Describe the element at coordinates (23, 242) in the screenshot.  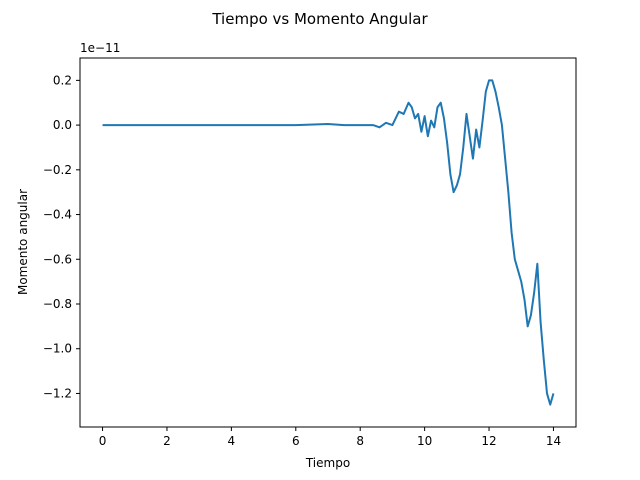
I see `y-axis-label: Momento angular` at that location.